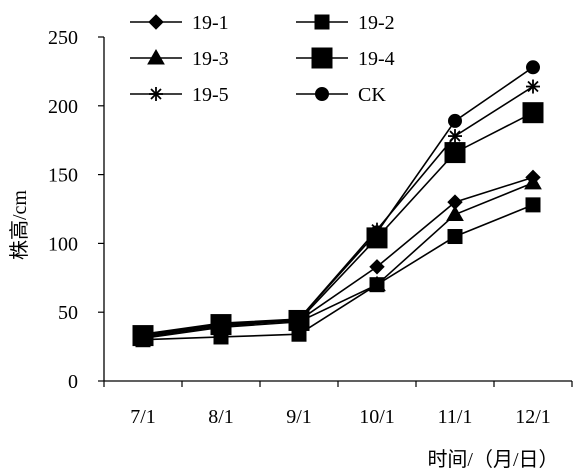  Describe the element at coordinates (63, 176) in the screenshot. I see `y-tick-label: 150` at that location.